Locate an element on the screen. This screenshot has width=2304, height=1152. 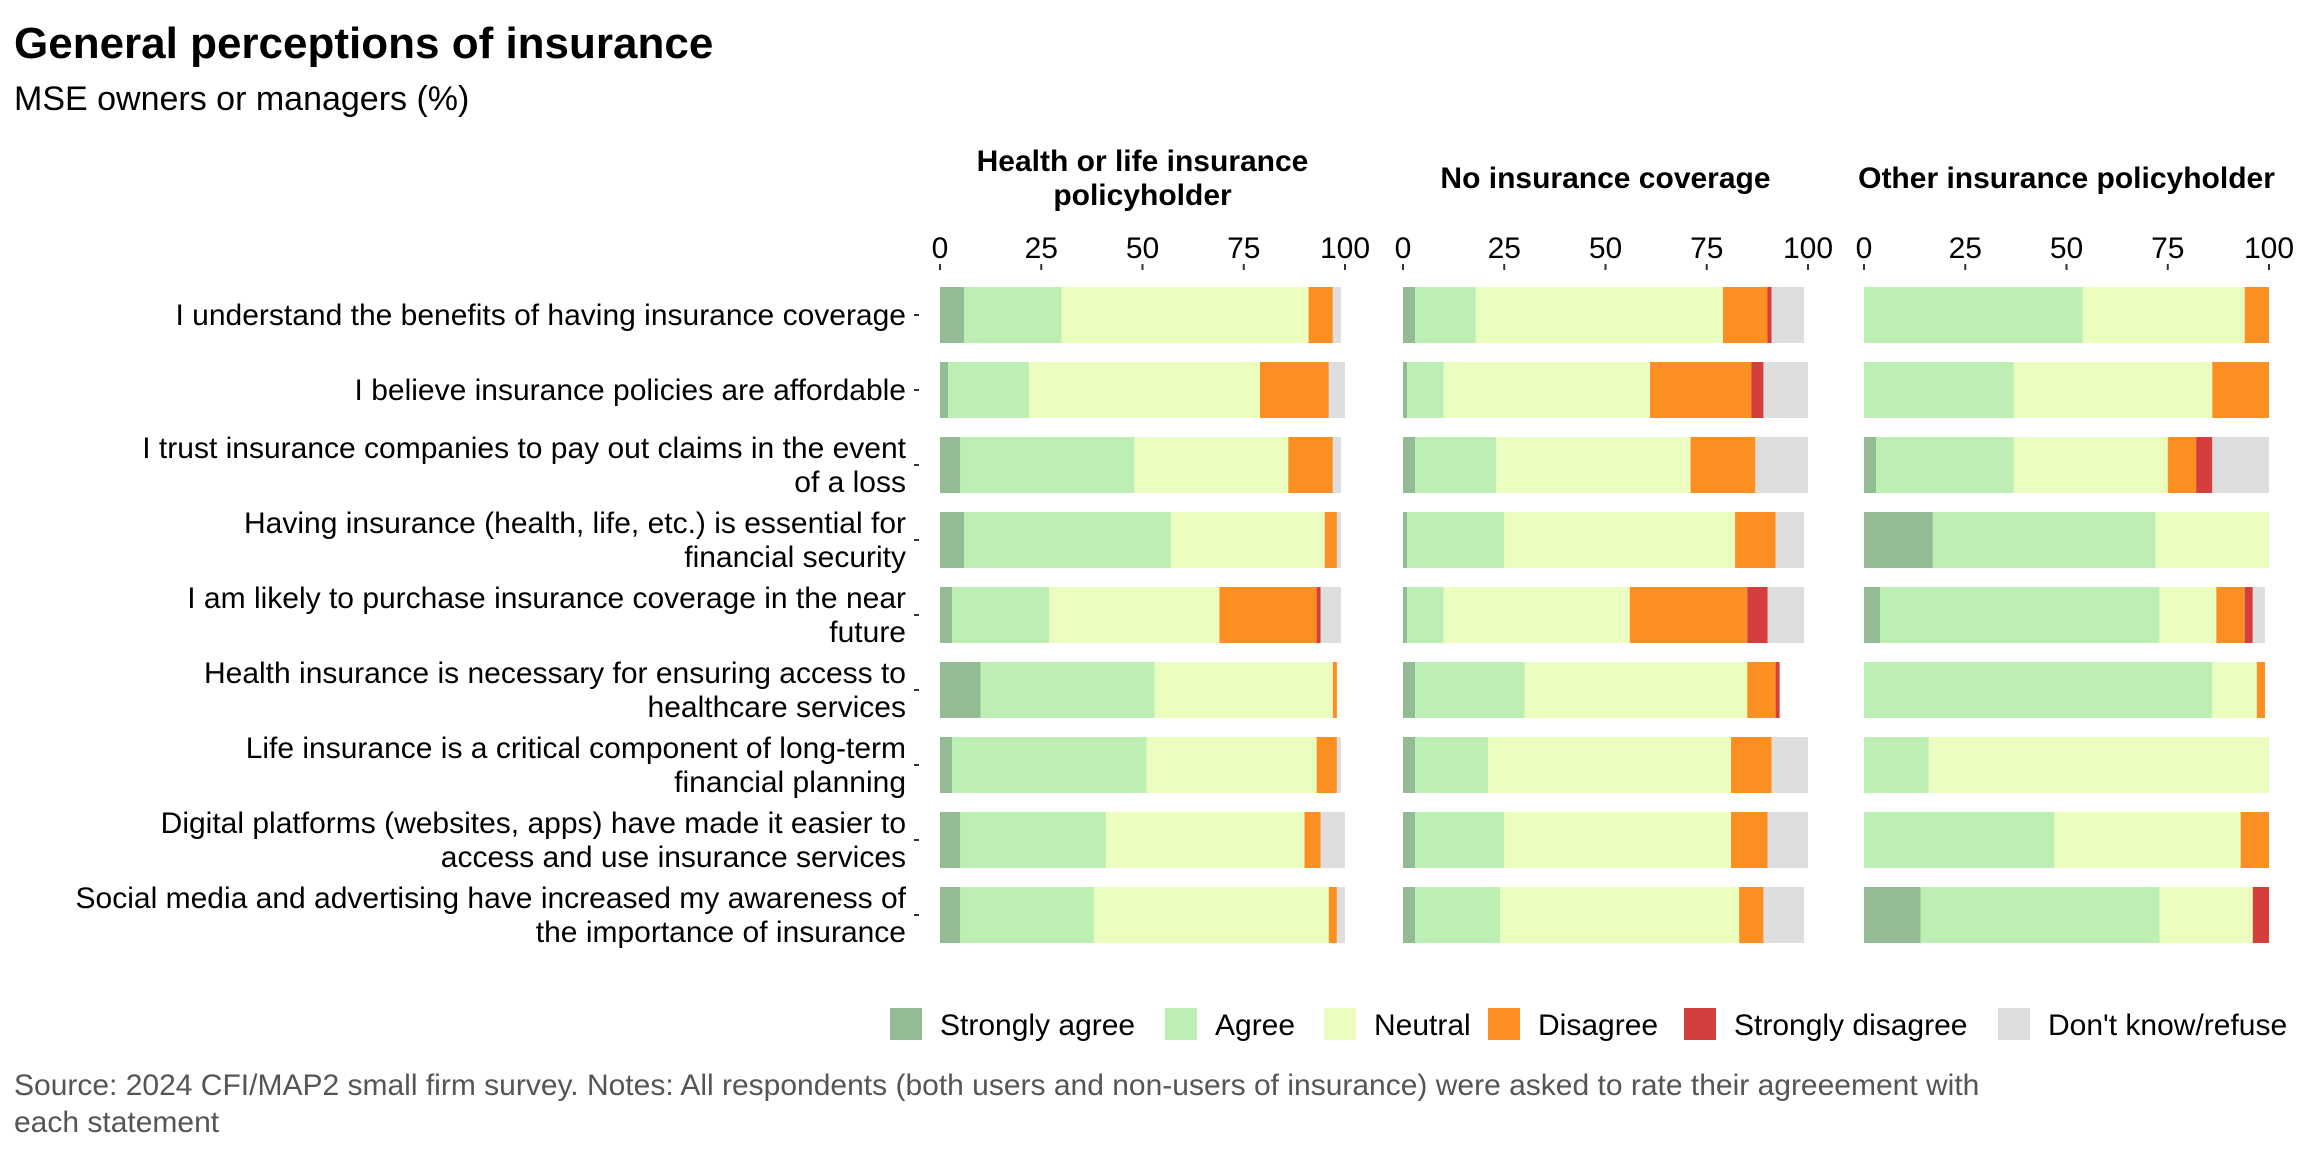
legend-item: Strongly agree is located at coordinates (1012, 1025).